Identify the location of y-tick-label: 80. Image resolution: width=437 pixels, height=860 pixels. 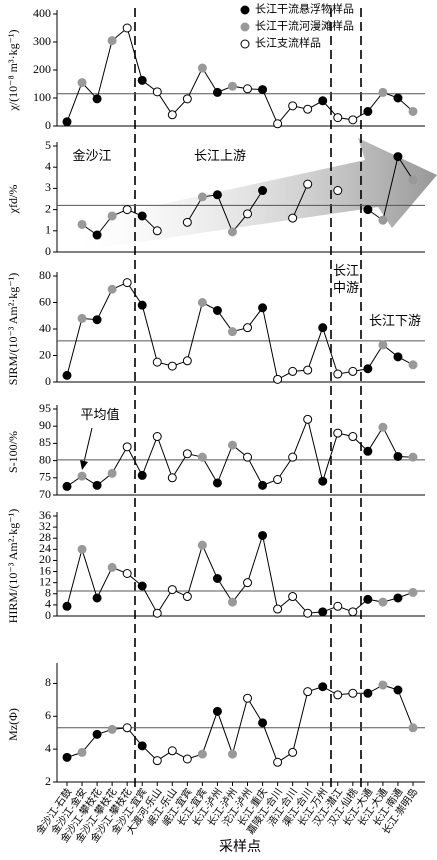
(45, 275).